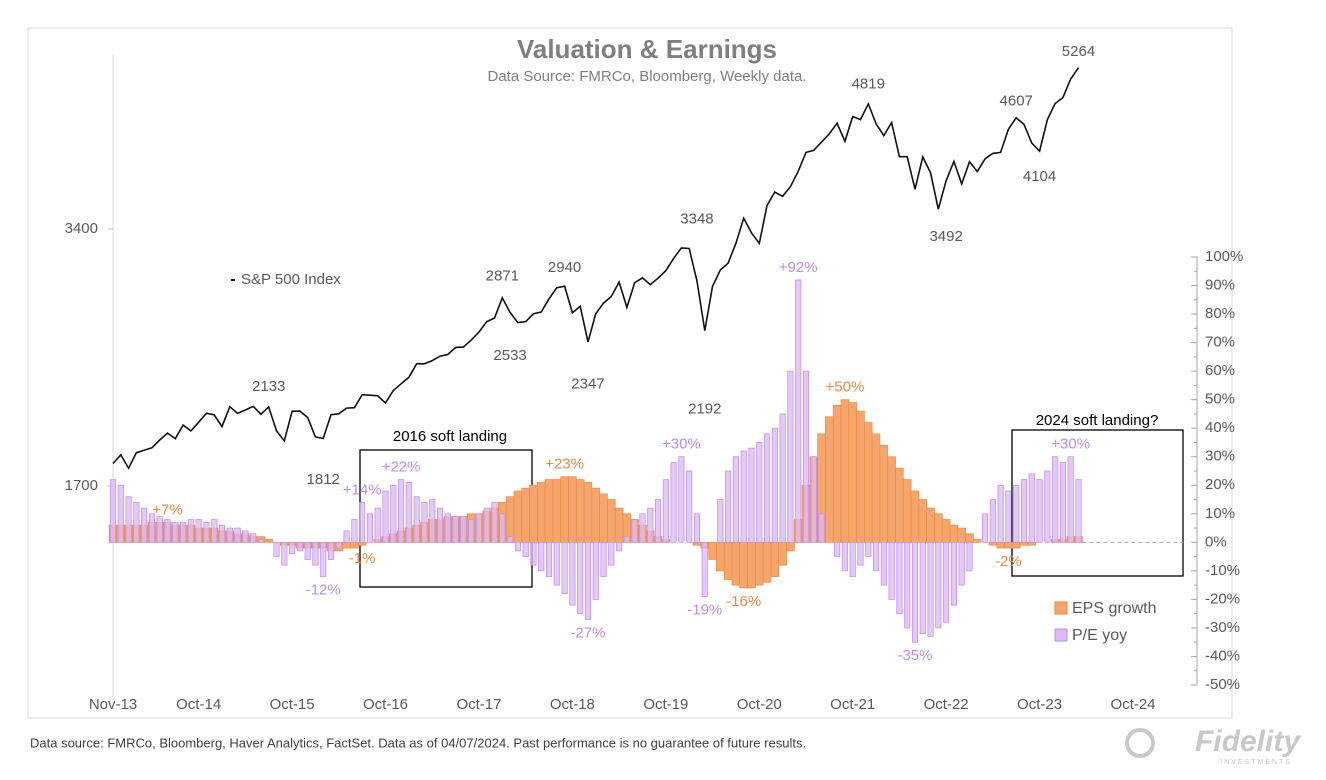  What do you see at coordinates (1224, 256) in the screenshot?
I see `y2-tick-label: 100%` at bounding box center [1224, 256].